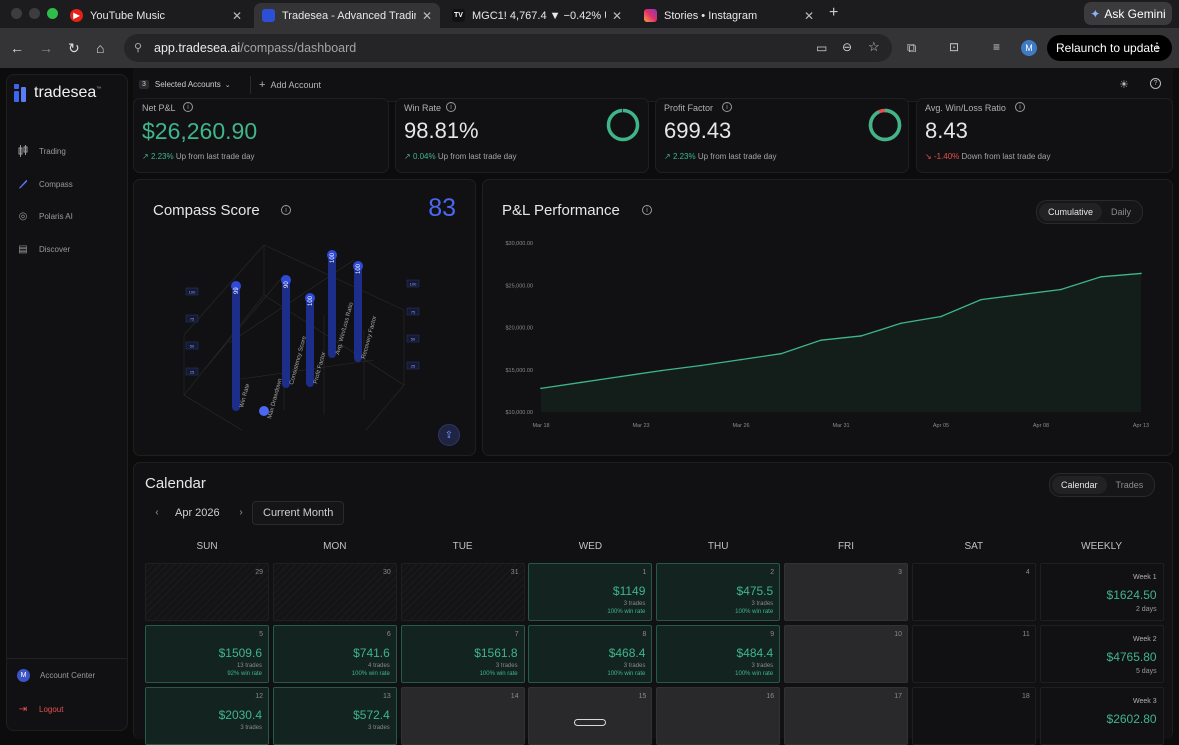 This screenshot has width=1179, height=745. I want to click on extensions-icon: ⧉, so click(912, 47).